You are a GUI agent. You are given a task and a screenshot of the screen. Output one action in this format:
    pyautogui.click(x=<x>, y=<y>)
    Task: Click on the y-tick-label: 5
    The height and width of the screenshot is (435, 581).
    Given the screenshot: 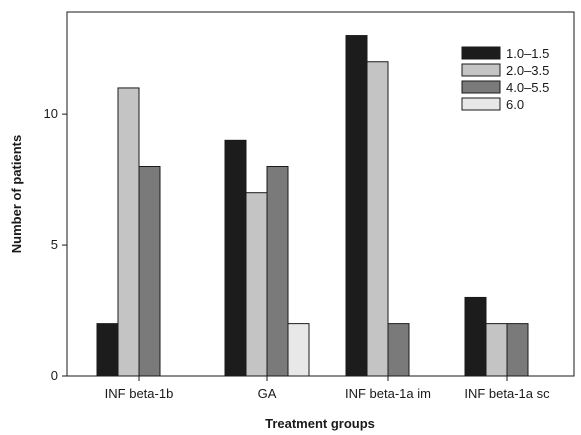 What is the action you would take?
    pyautogui.click(x=54, y=244)
    